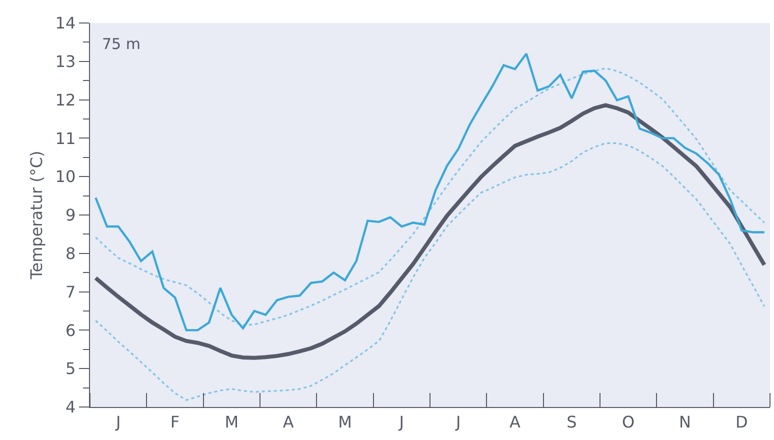 This screenshot has width=774, height=440. What do you see at coordinates (65, 23) in the screenshot?
I see `y-tick-label: 14` at bounding box center [65, 23].